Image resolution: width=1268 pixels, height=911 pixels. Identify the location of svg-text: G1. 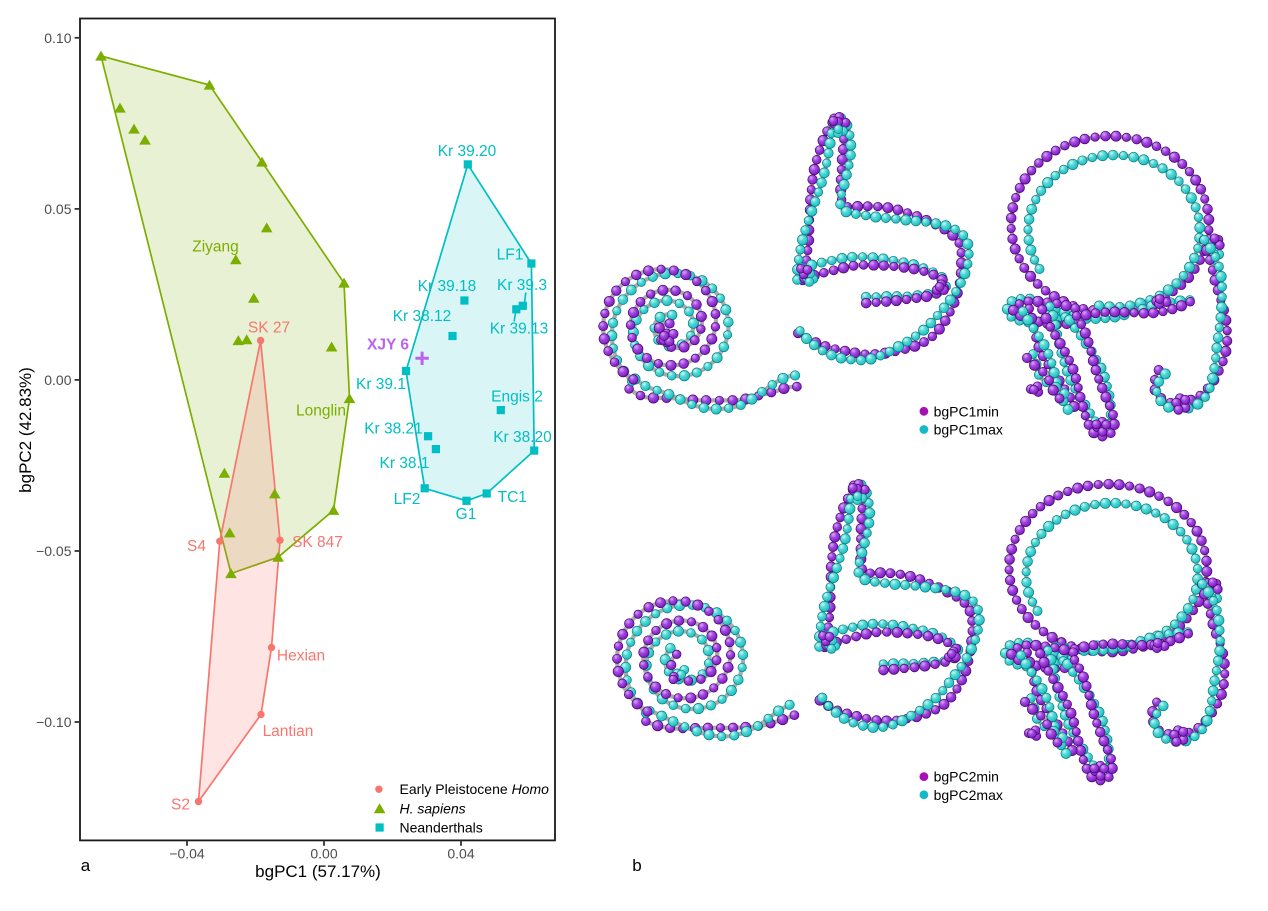
(466, 514).